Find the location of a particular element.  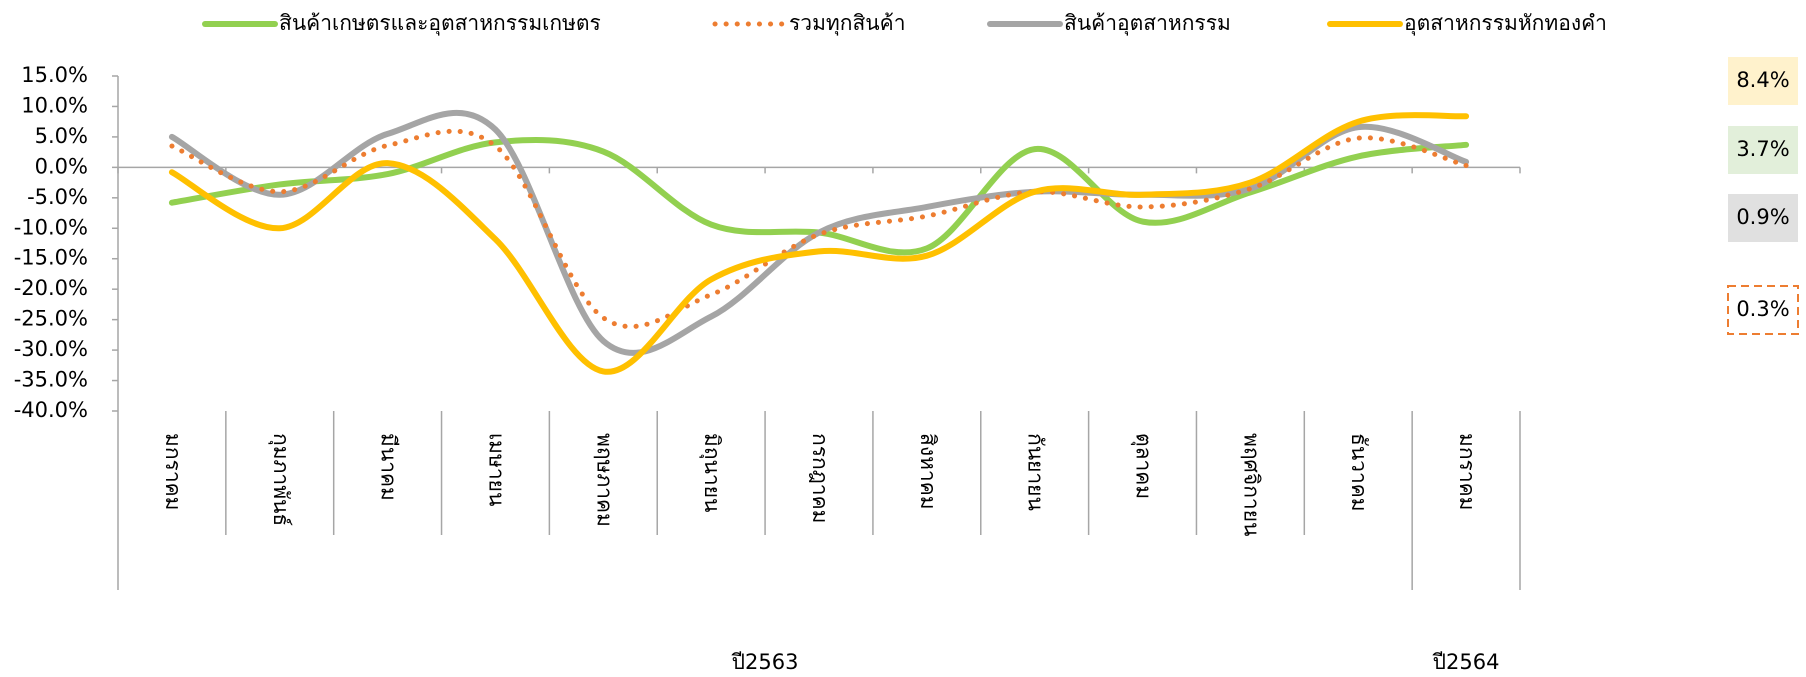

legend-label: สินค้าเกษตรและอุตสาหกรรมเกษตร is located at coordinates (440, 23).